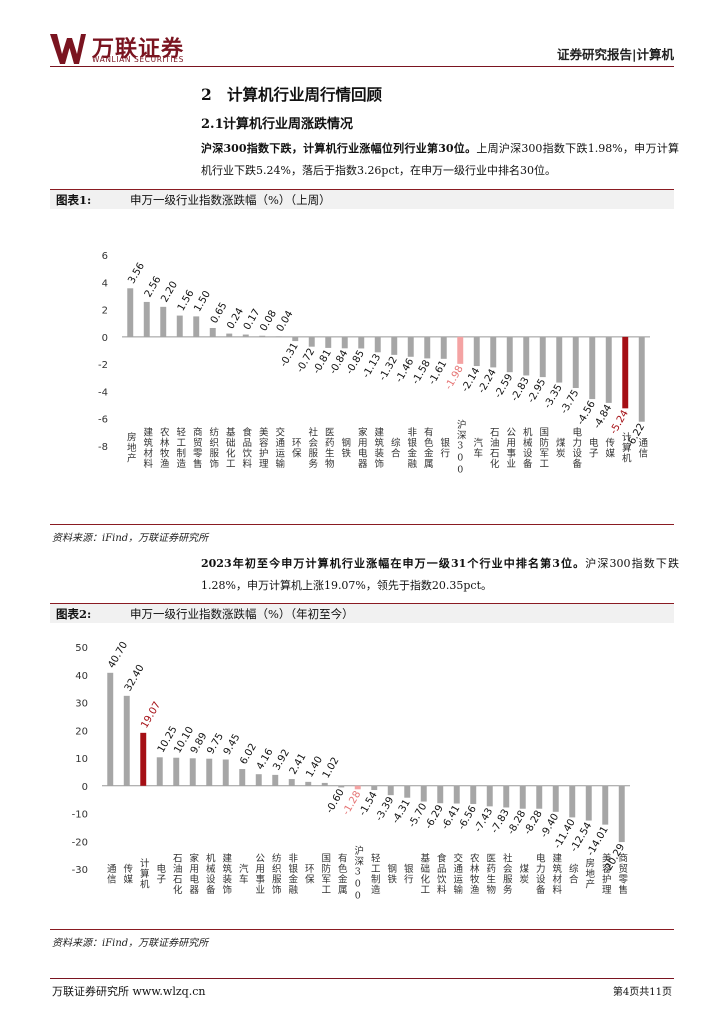 The width and height of the screenshot is (724, 1024). Describe the element at coordinates (543, 448) in the screenshot. I see `category-label: 国防军工` at that location.